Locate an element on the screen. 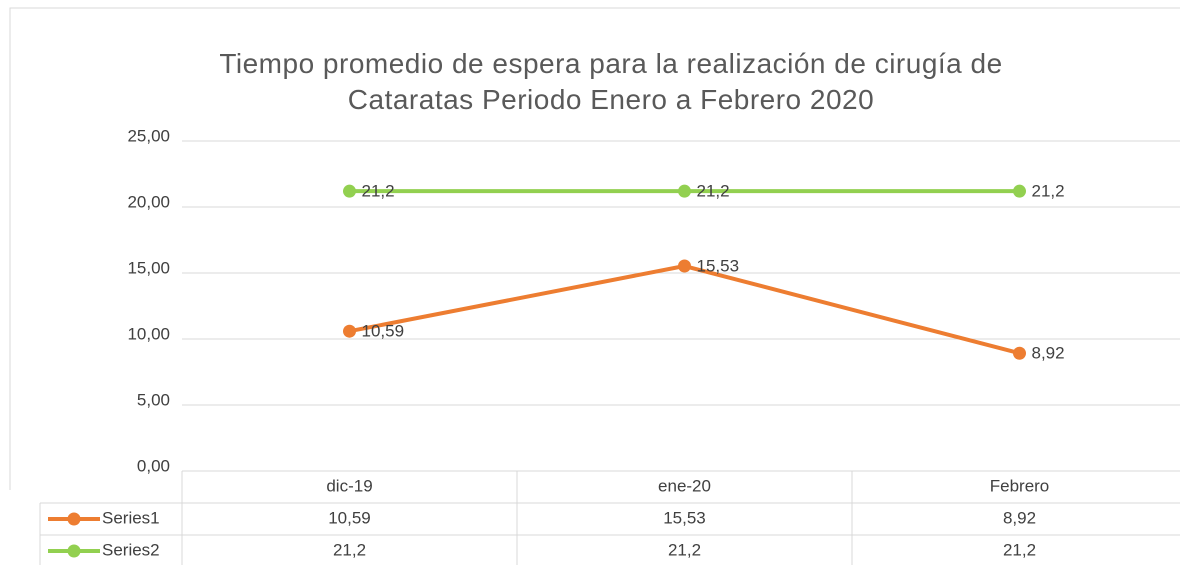  data-label: 10,59 is located at coordinates (383, 331).